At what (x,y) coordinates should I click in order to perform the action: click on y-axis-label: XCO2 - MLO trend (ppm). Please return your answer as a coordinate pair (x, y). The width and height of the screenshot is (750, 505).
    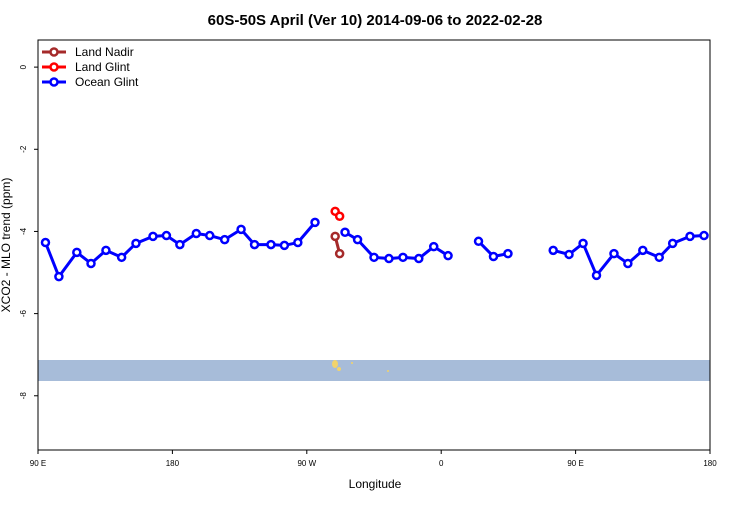
    Looking at the image, I should click on (6, 245).